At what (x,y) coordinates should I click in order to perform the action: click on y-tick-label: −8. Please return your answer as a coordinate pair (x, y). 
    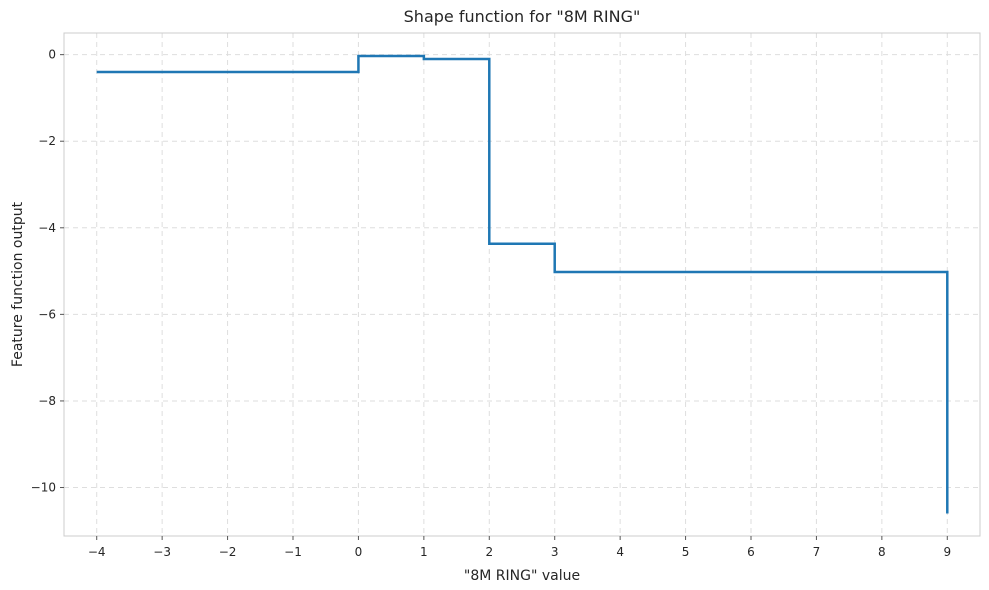
    Looking at the image, I should click on (47, 401).